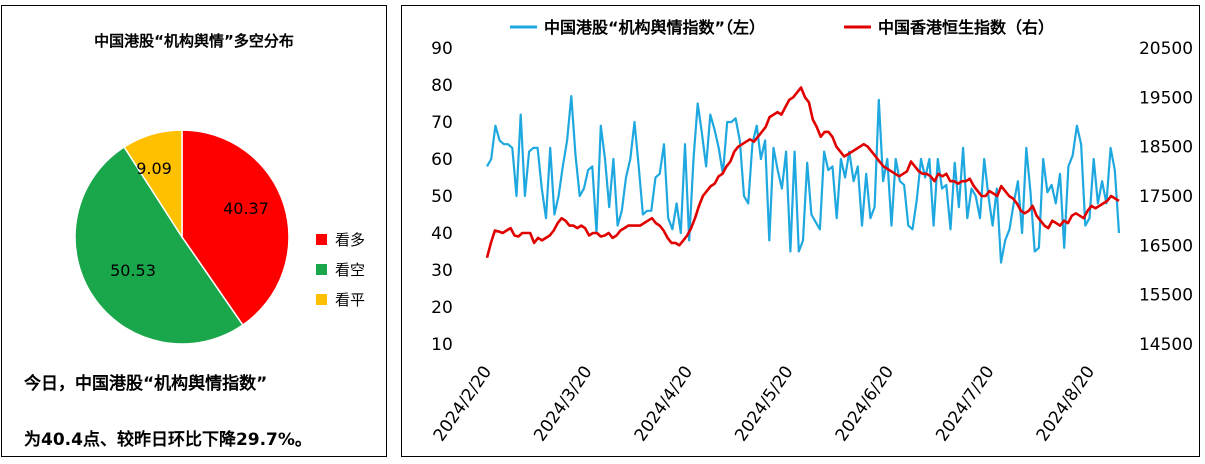  Describe the element at coordinates (246, 208) in the screenshot. I see `pie-data-label-bullish: 40.37` at that location.